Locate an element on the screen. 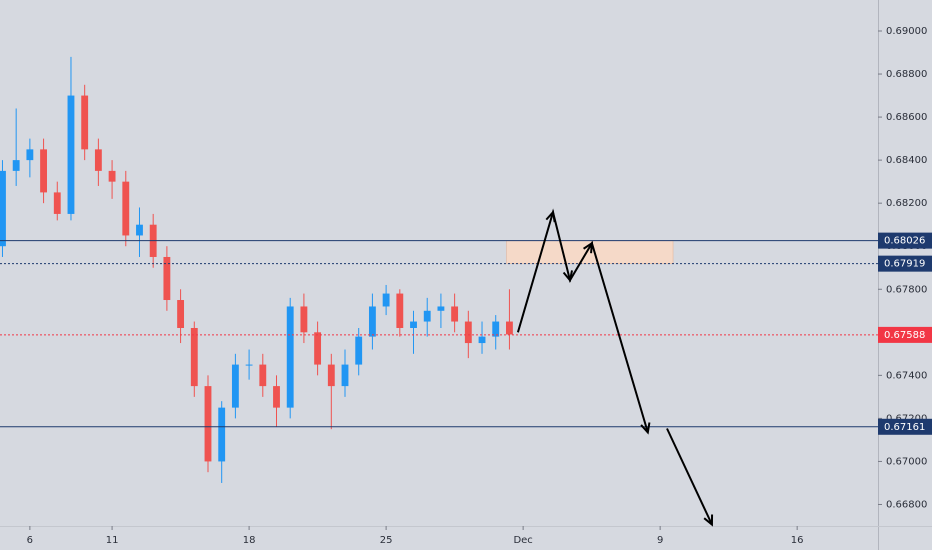 Image resolution: width=932 pixels, height=550 pixels. level-label: 0.67919 is located at coordinates (904, 264).